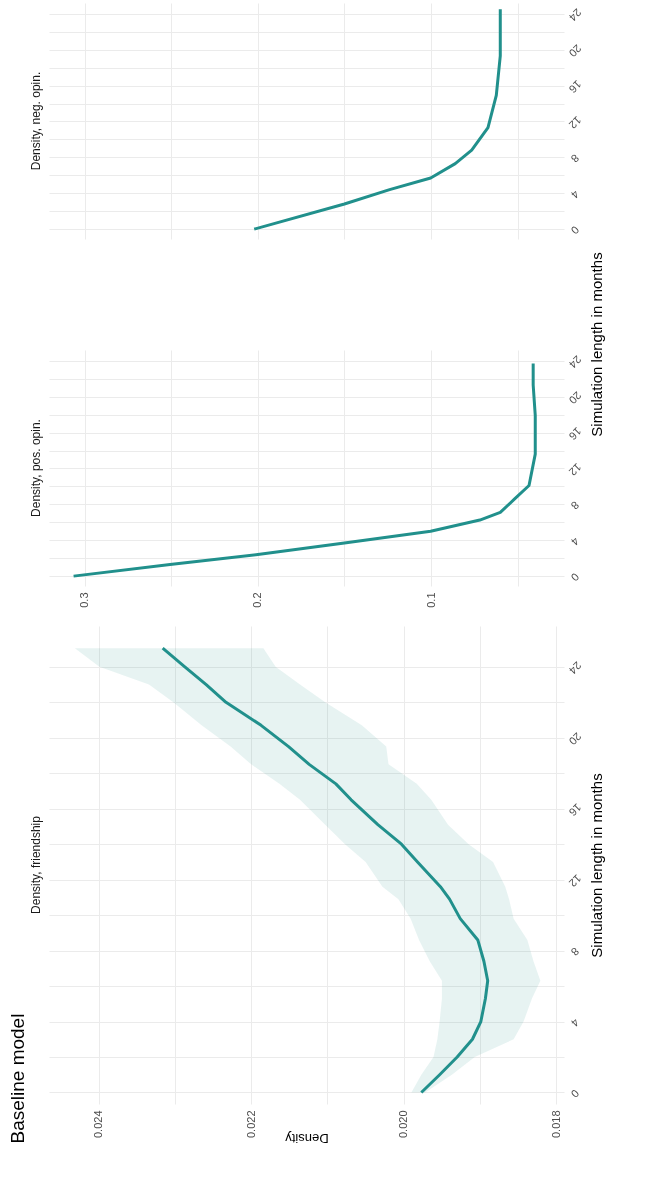  Describe the element at coordinates (257, 600) in the screenshot. I see `x-tick-label: 0.2` at that location.